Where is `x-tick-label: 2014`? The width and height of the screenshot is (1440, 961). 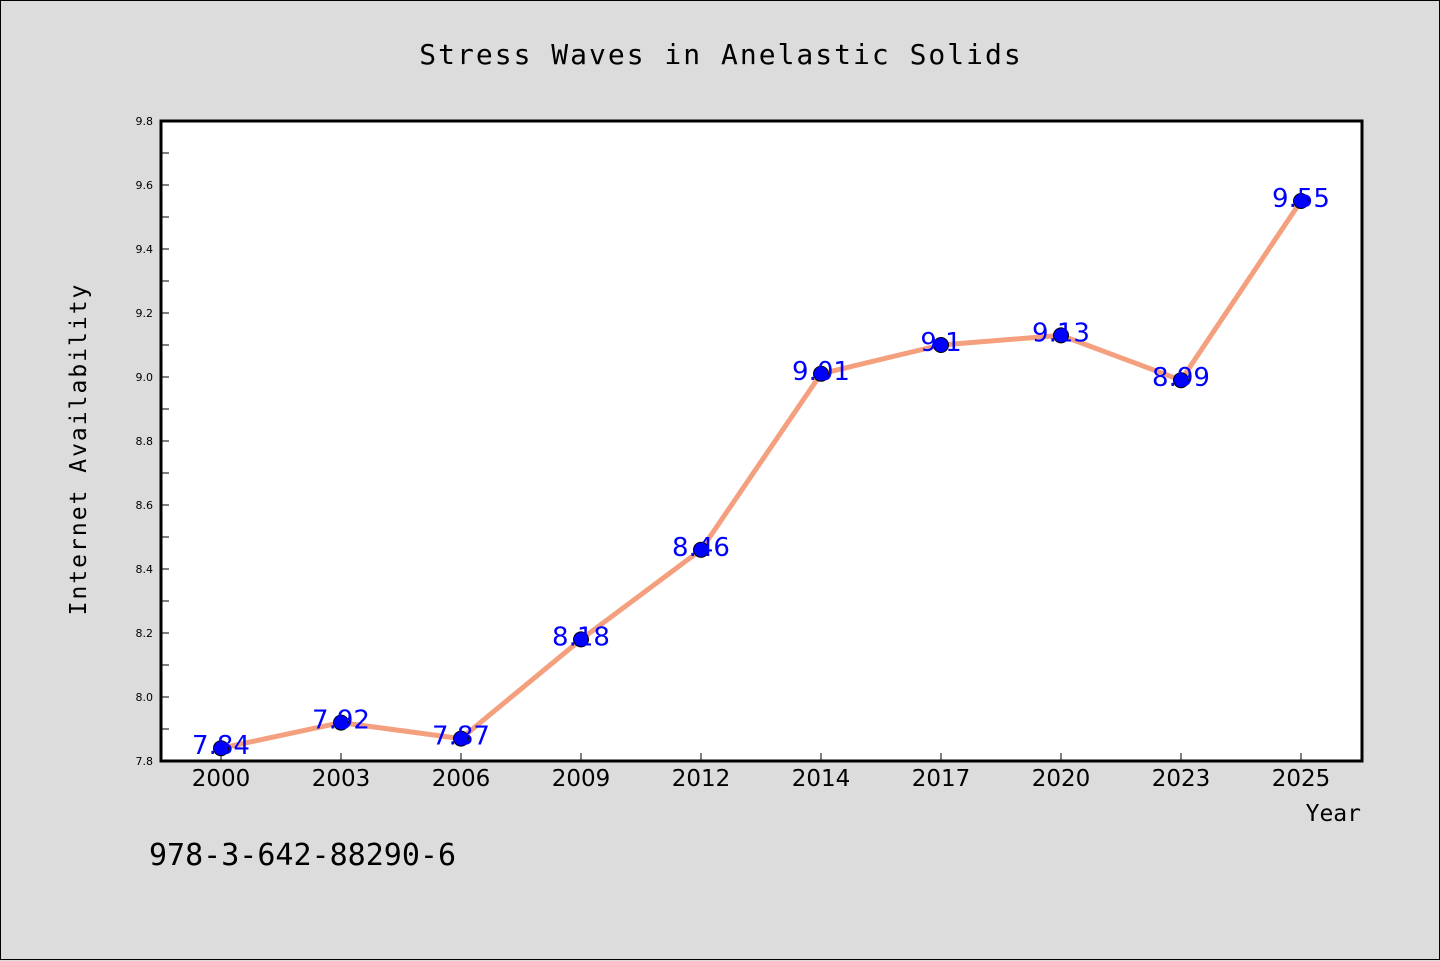
x-tick-label: 2014 is located at coordinates (821, 779).